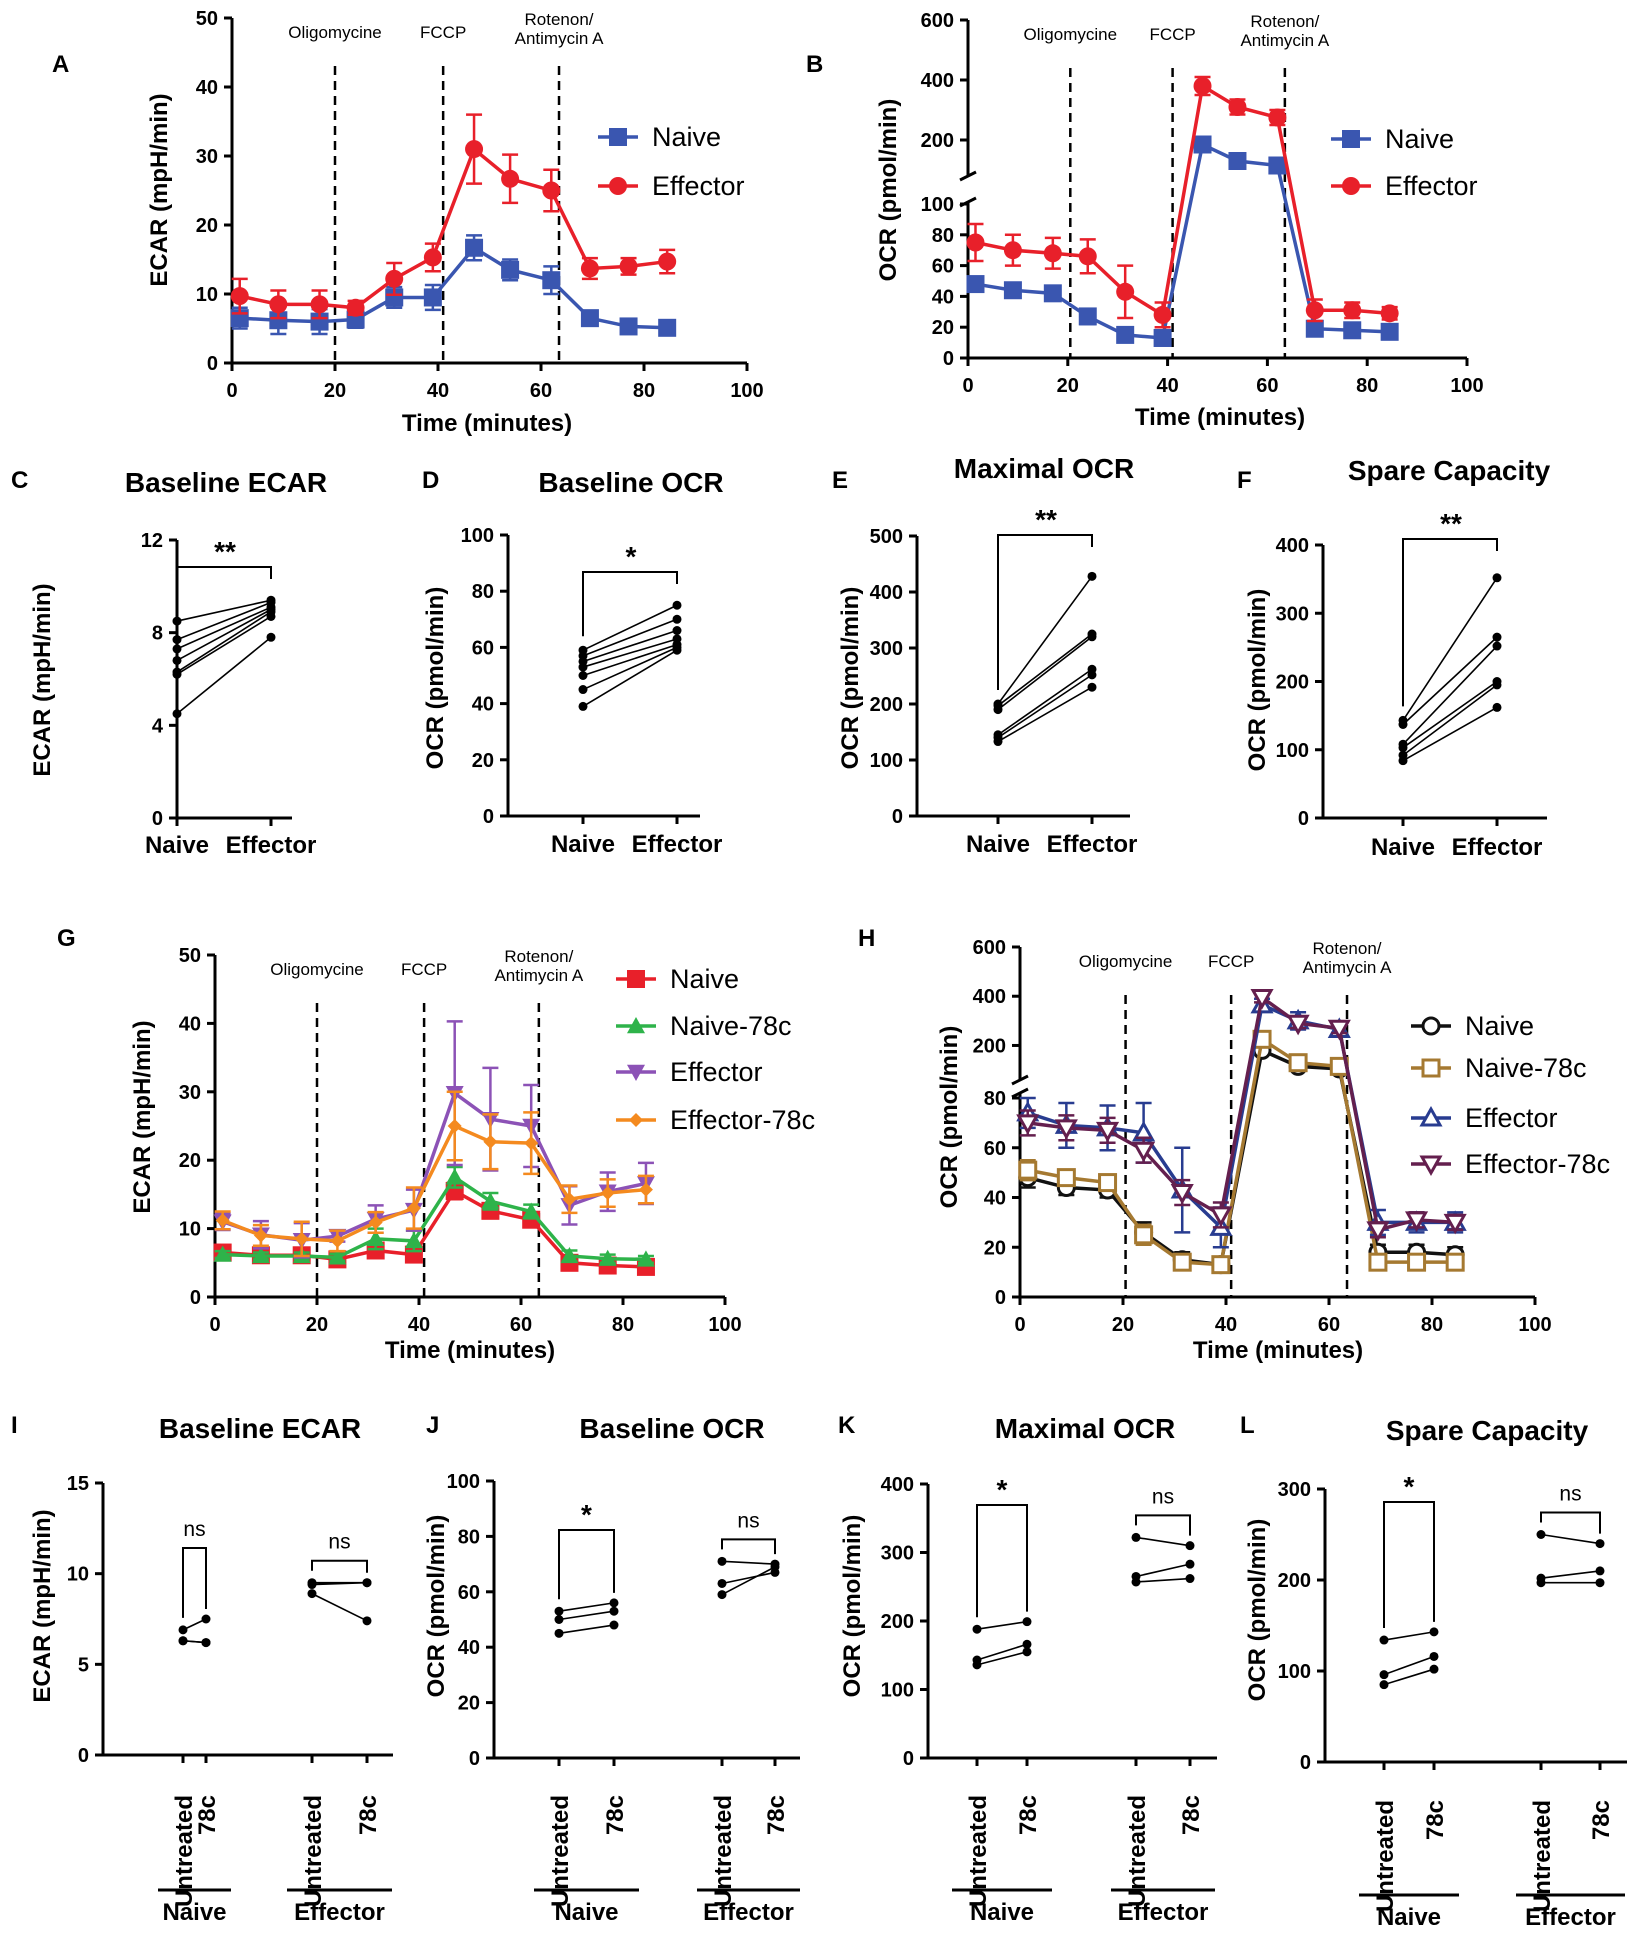 This screenshot has height=1946, width=1651. What do you see at coordinates (1182, 202) in the screenshot?
I see `series-effector` at bounding box center [1182, 202].